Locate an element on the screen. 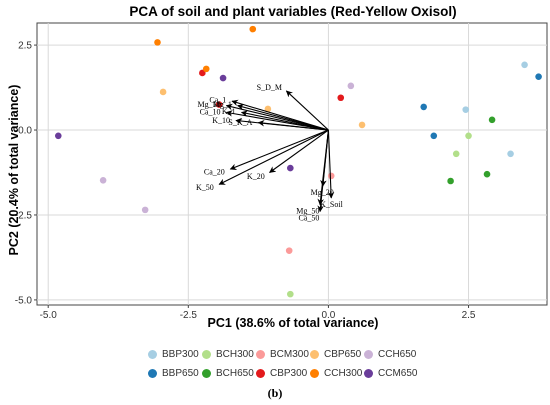 This screenshot has width=550, height=405. legend-item: CCH300 is located at coordinates (337, 373).